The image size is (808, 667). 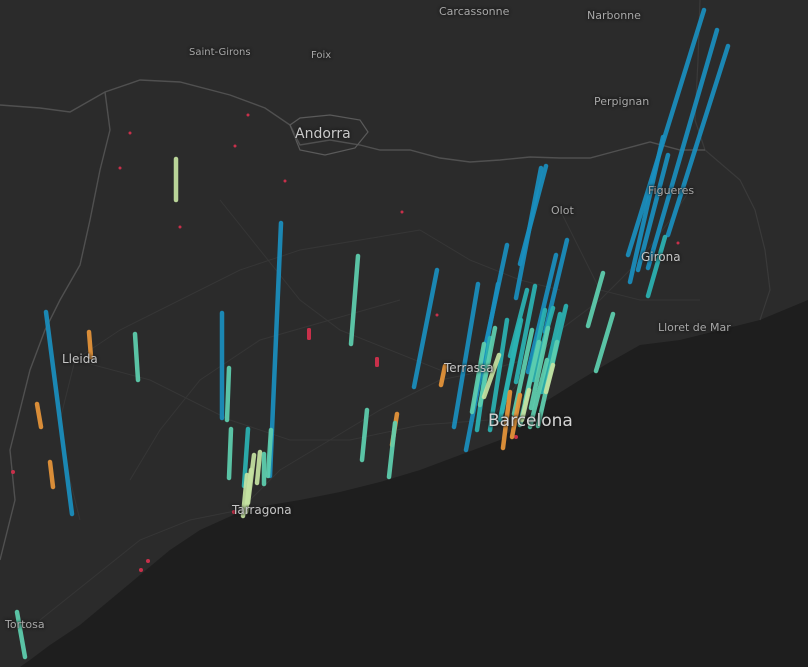 What do you see at coordinates (469, 368) in the screenshot?
I see `label-terrassa: Terrassa` at bounding box center [469, 368].